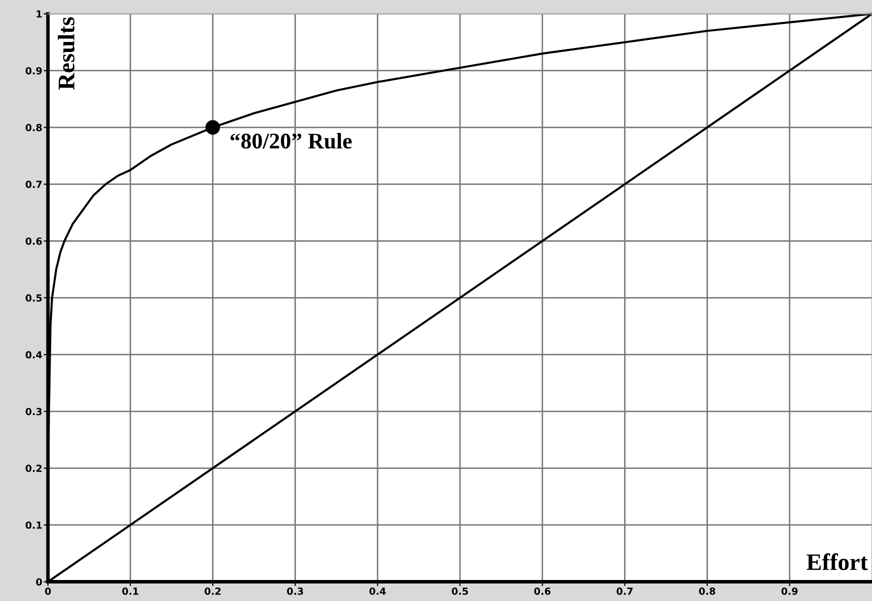 This screenshot has height=601, width=872. I want to click on y-tick-label: 0.9, so click(34, 70).